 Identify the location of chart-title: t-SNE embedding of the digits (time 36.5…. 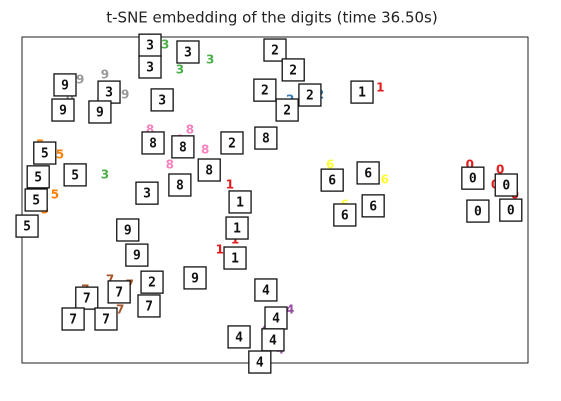
(271, 18).